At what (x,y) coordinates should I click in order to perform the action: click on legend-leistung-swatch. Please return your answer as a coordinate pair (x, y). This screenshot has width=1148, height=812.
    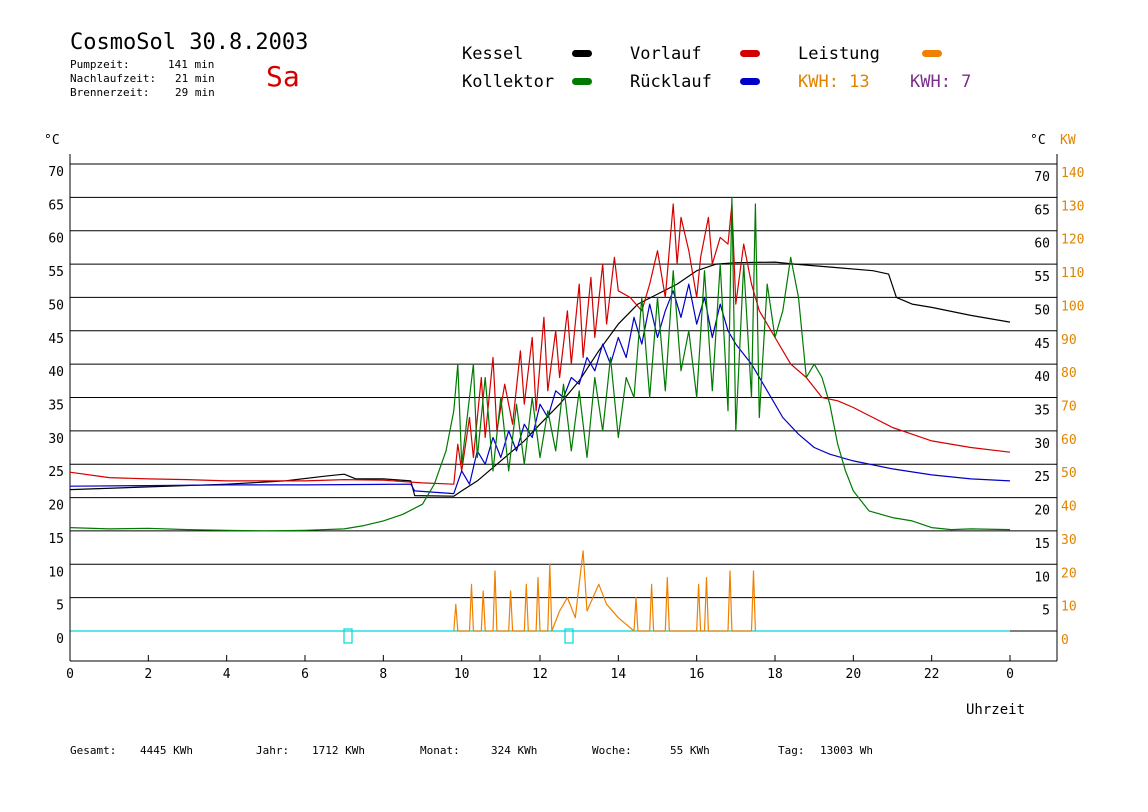
    Looking at the image, I should click on (932, 53).